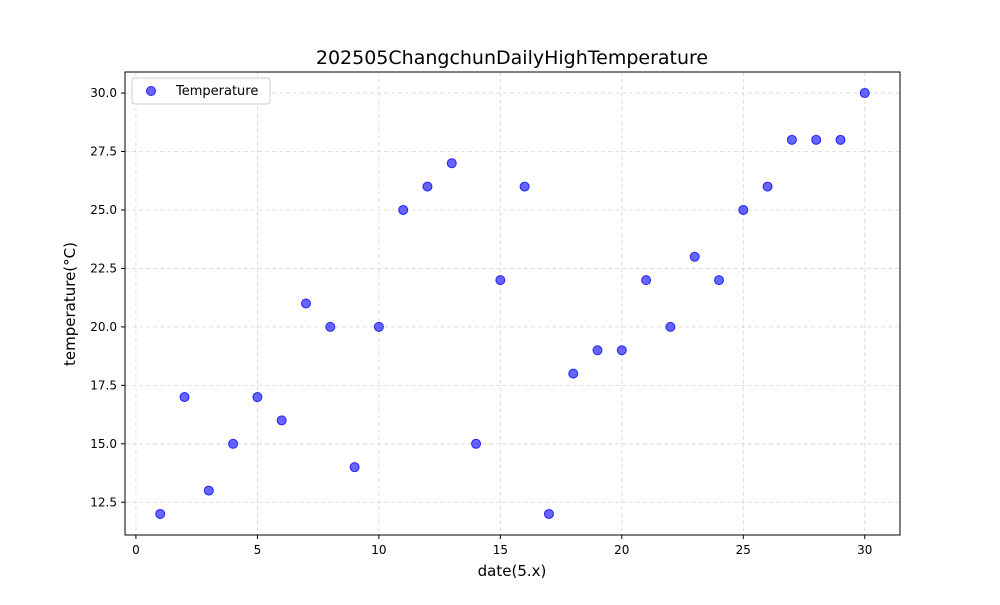  Describe the element at coordinates (103, 210) in the screenshot. I see `y-tick-label: 25.0` at that location.